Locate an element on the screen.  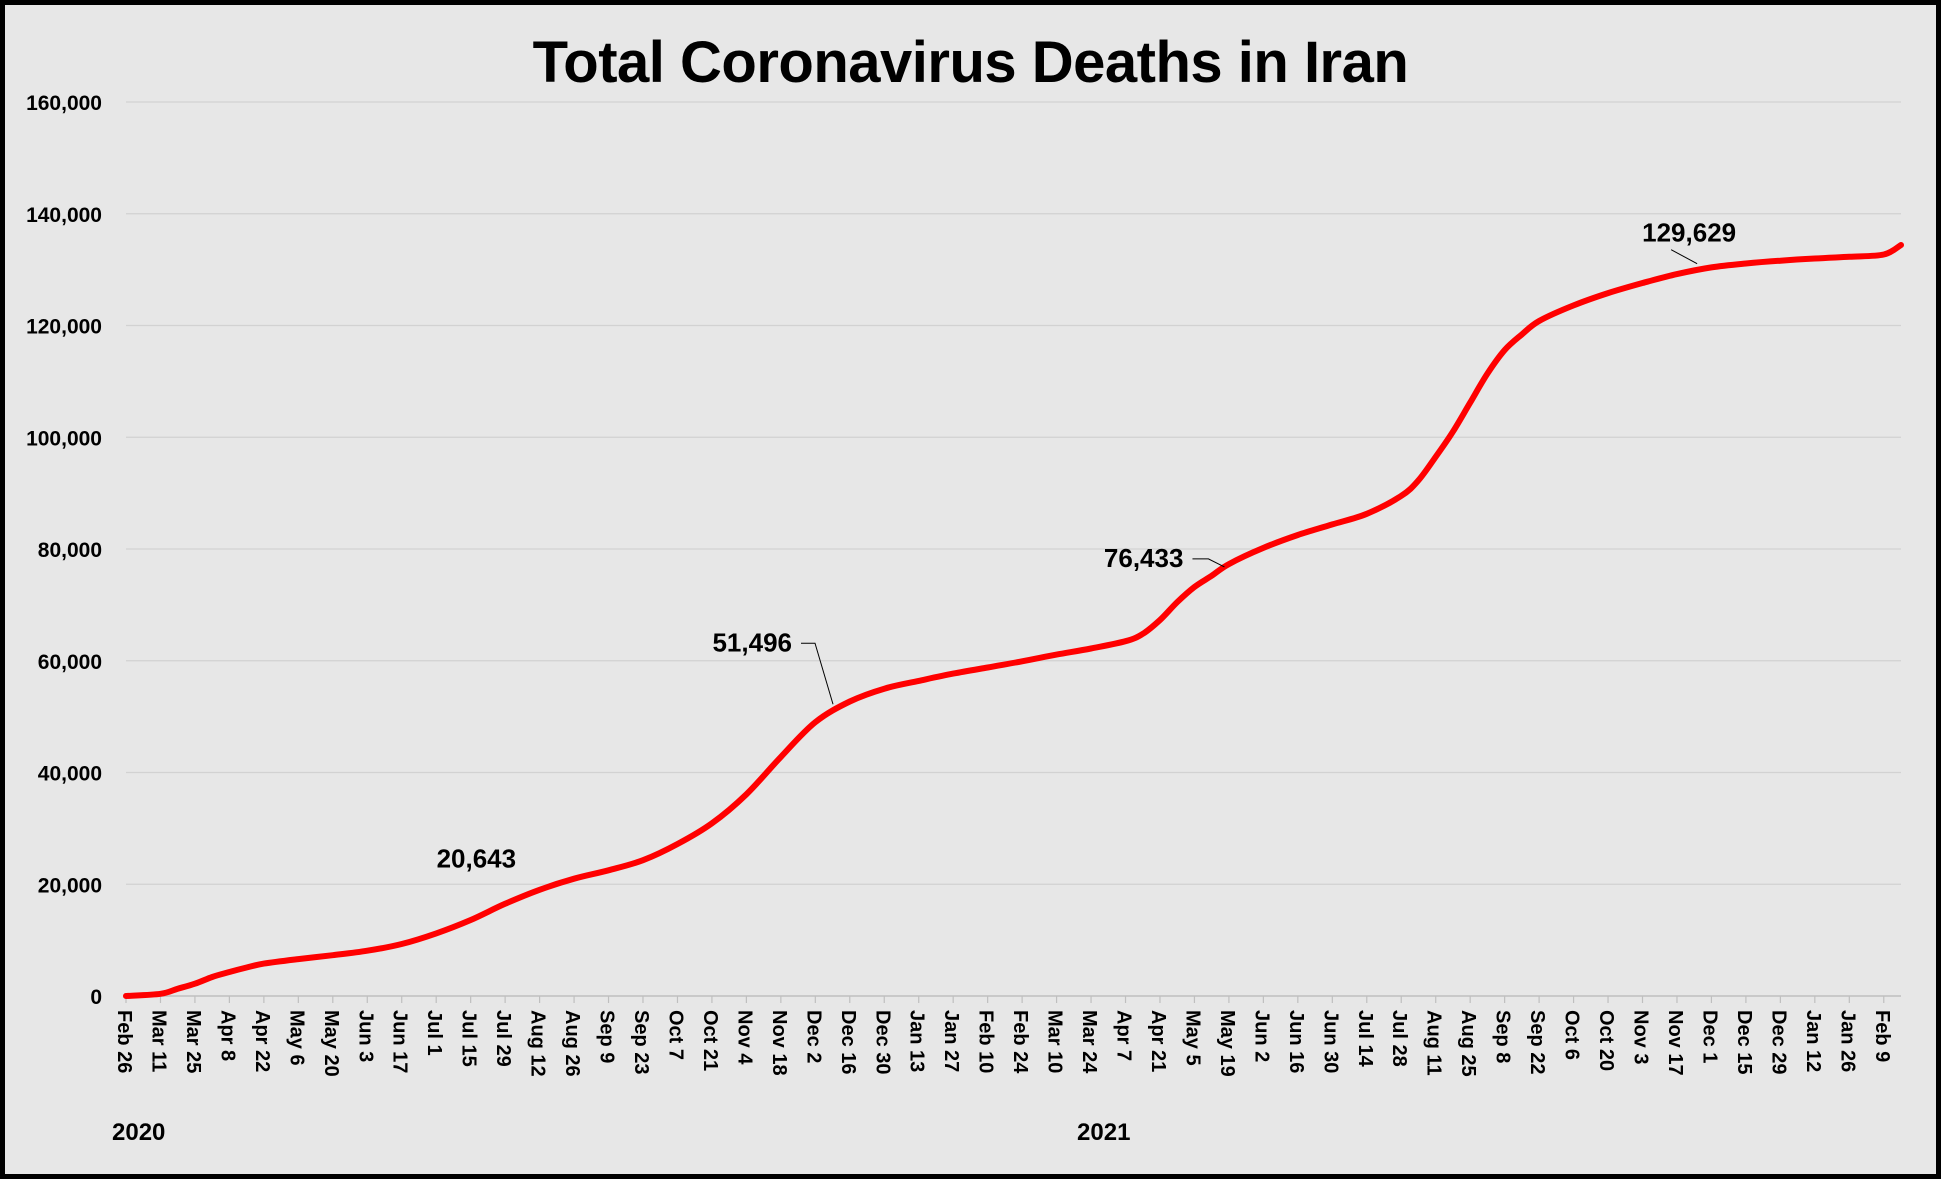
x-tick-label: Jan 12 is located at coordinates (1813, 1041).